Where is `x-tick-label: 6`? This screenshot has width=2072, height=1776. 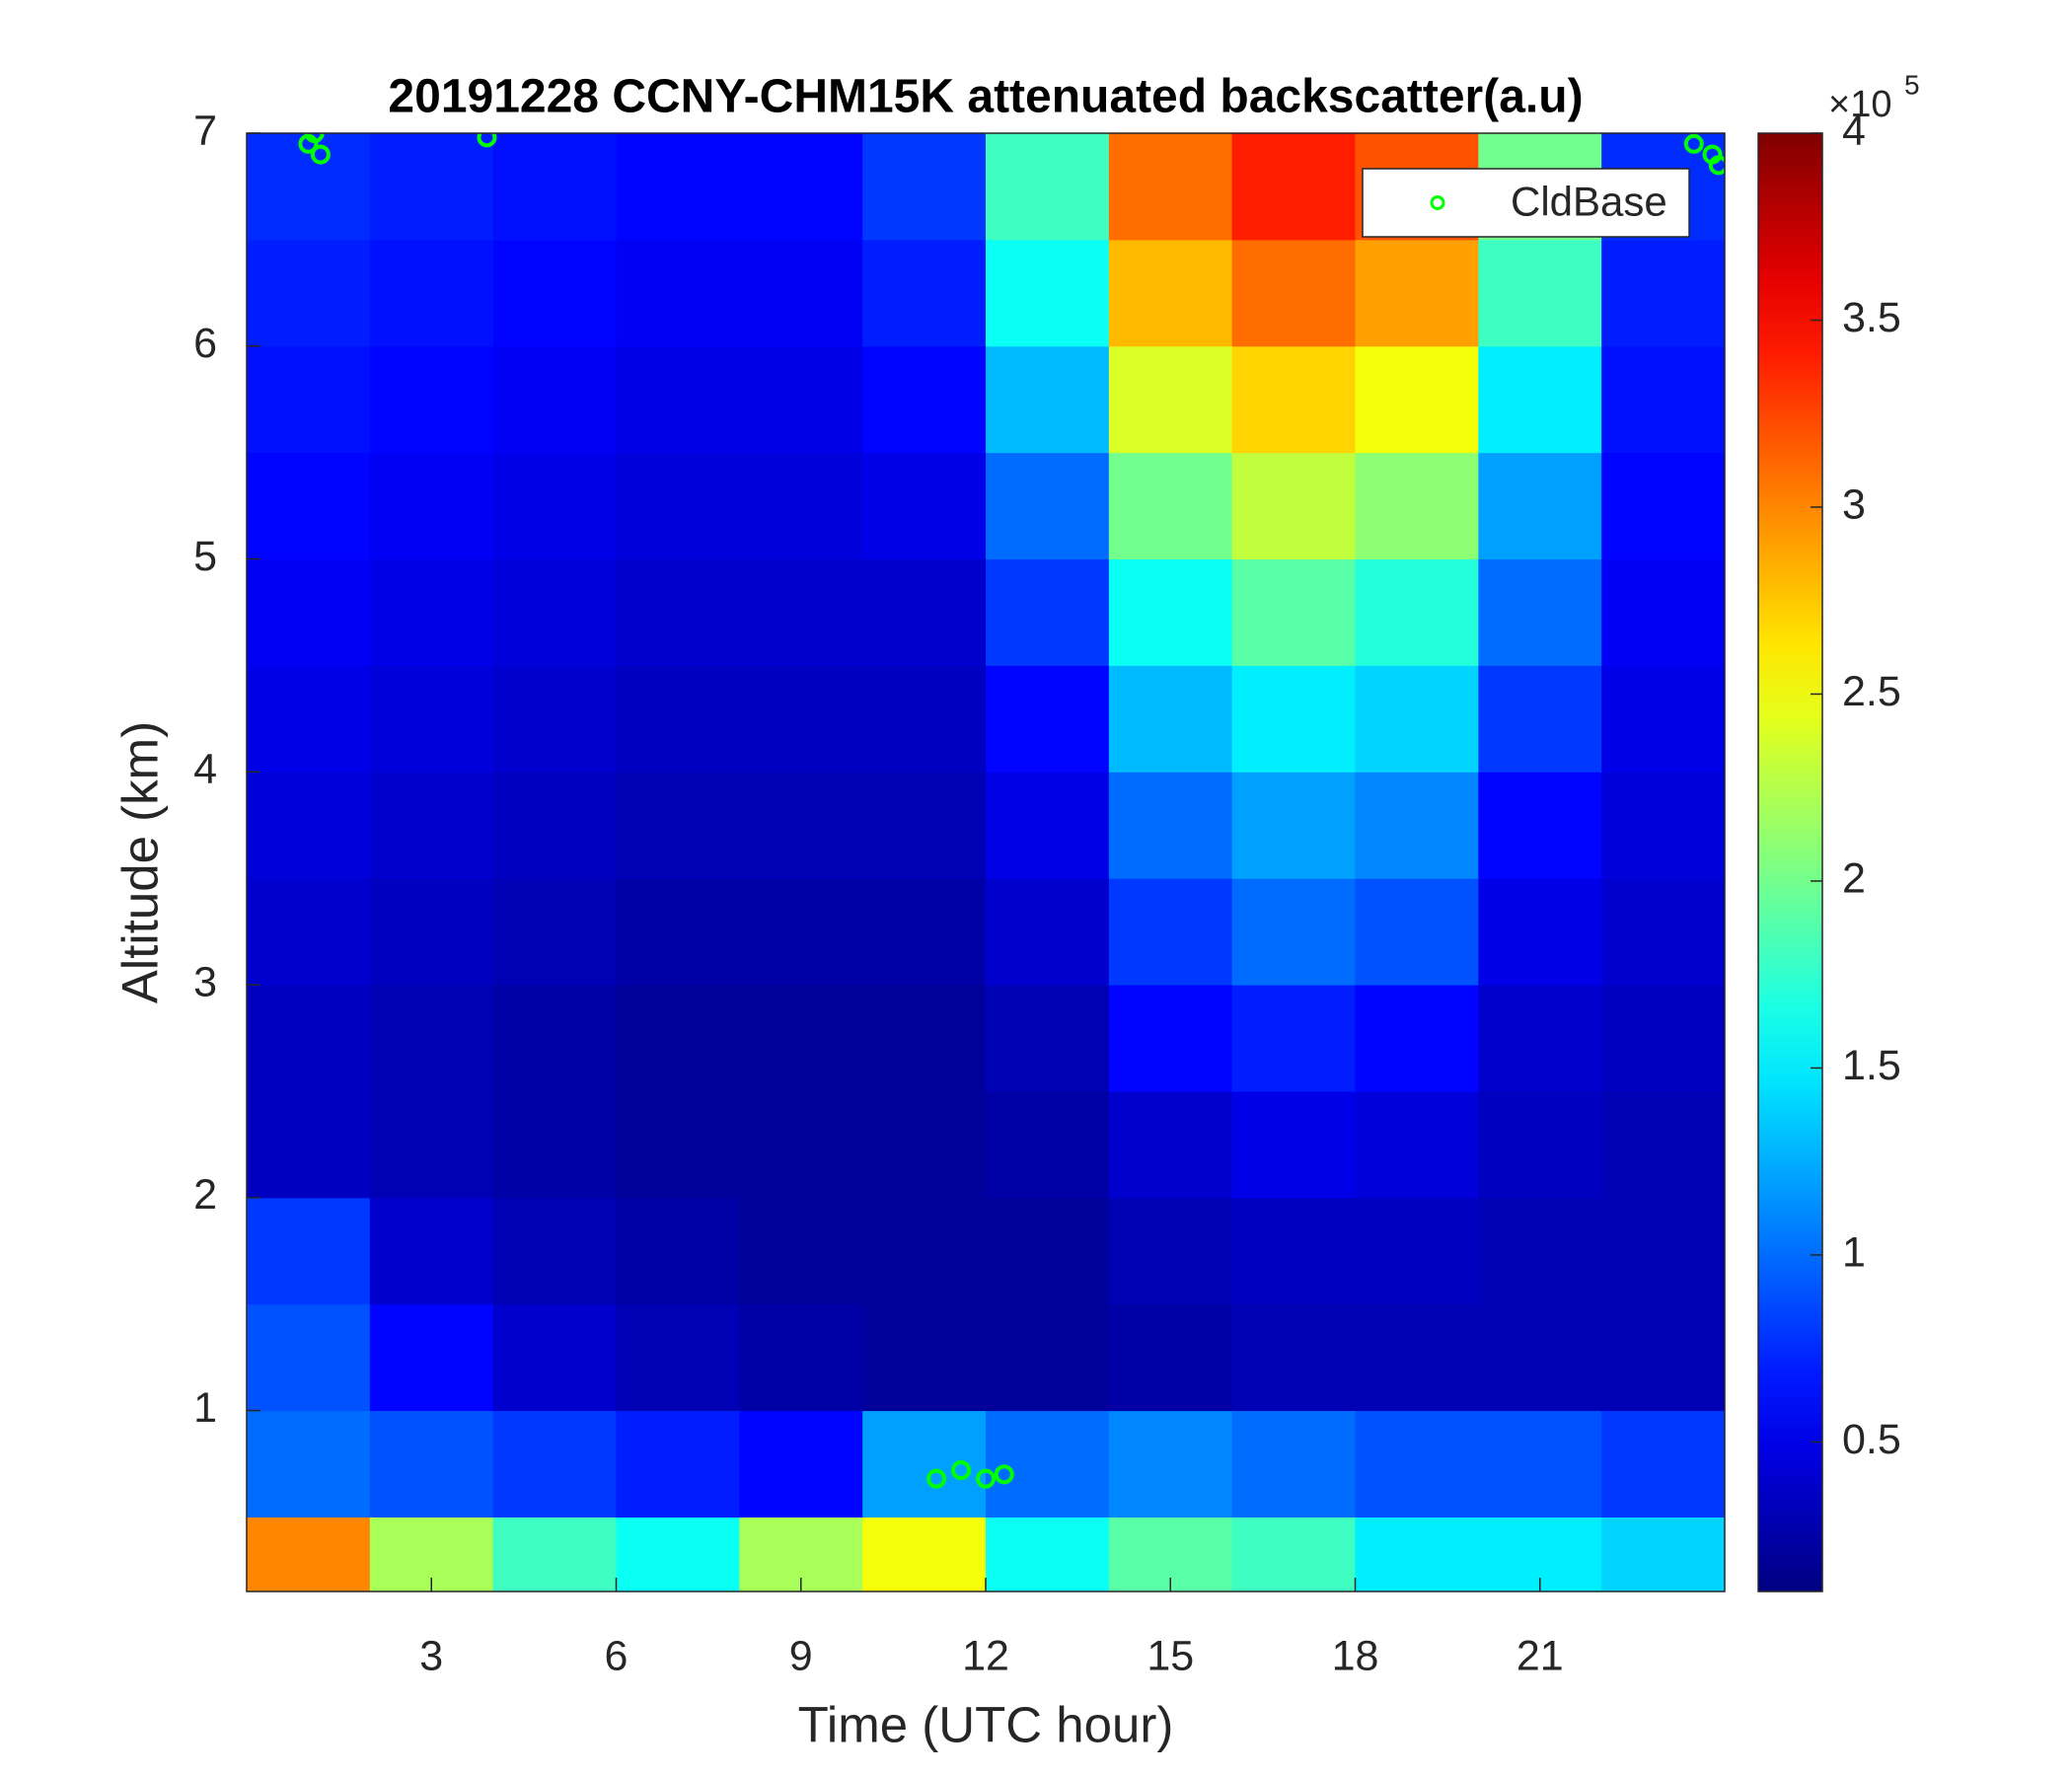
x-tick-label: 6 is located at coordinates (617, 1655).